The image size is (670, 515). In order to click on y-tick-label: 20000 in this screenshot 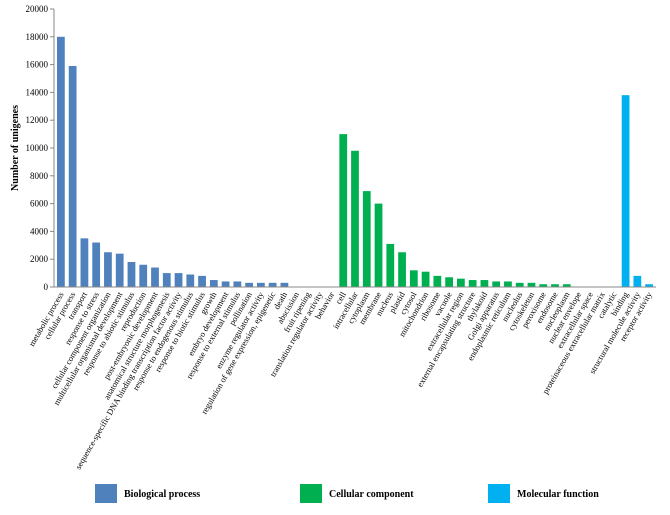, I will do `click(37, 9)`.